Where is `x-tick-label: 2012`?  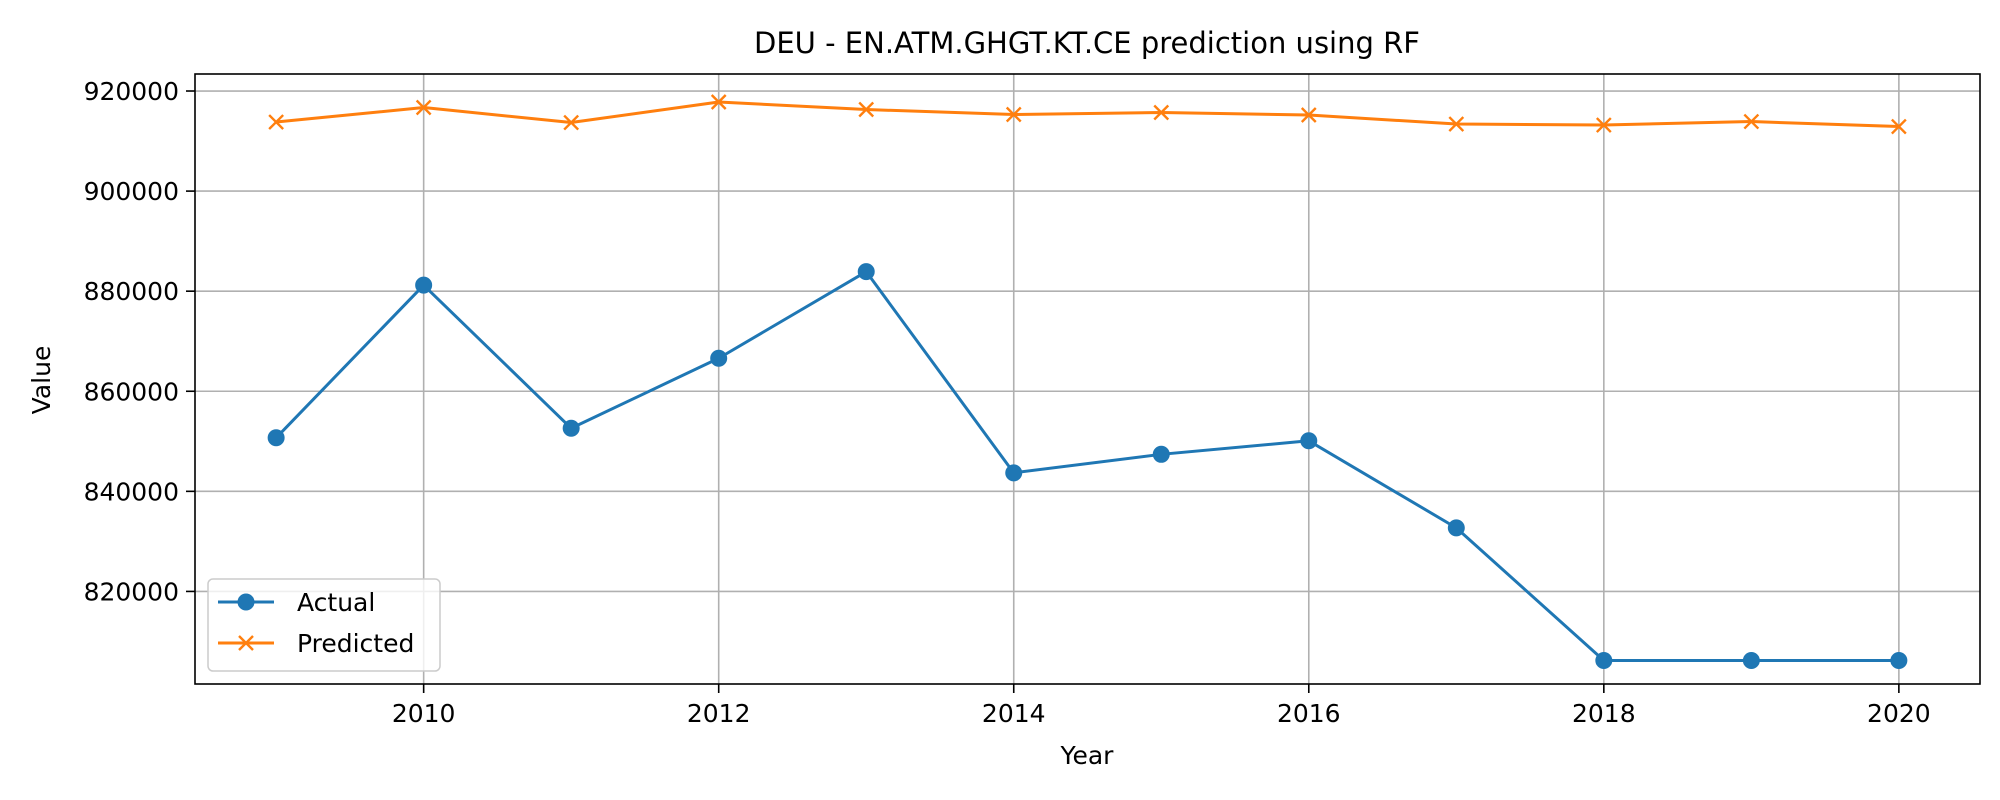
x-tick-label: 2012 is located at coordinates (719, 713).